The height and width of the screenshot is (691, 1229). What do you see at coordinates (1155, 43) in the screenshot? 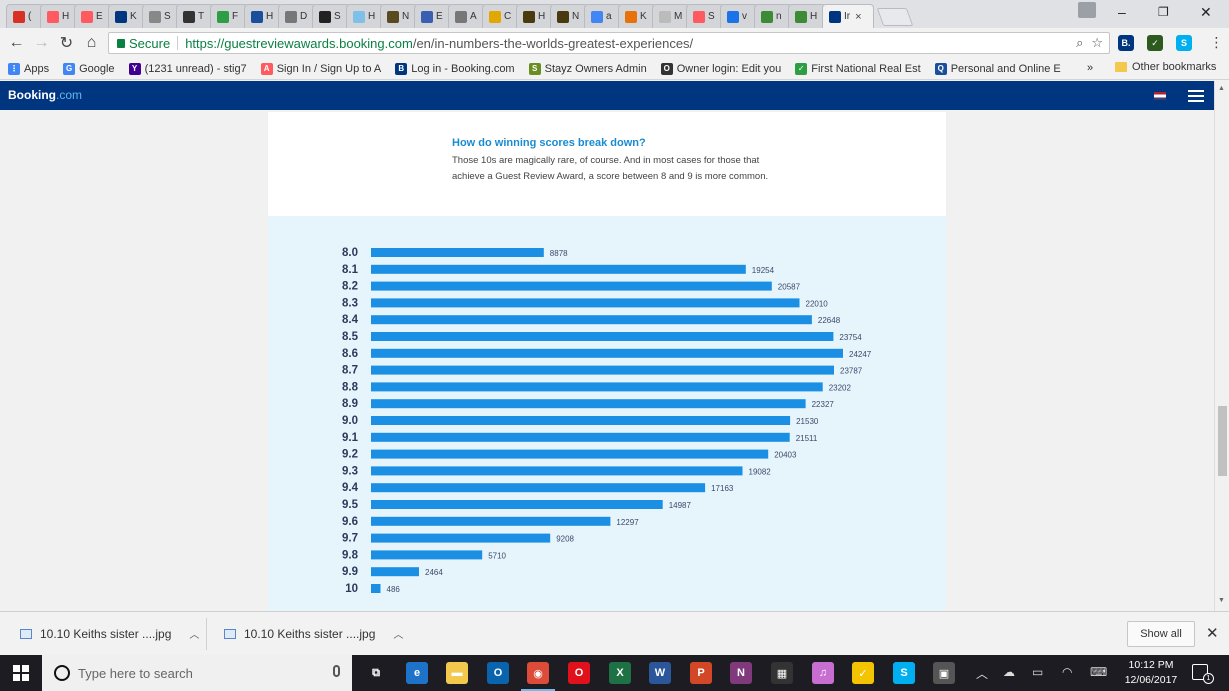
I see `checklist-extension-icon: ✓` at bounding box center [1155, 43].